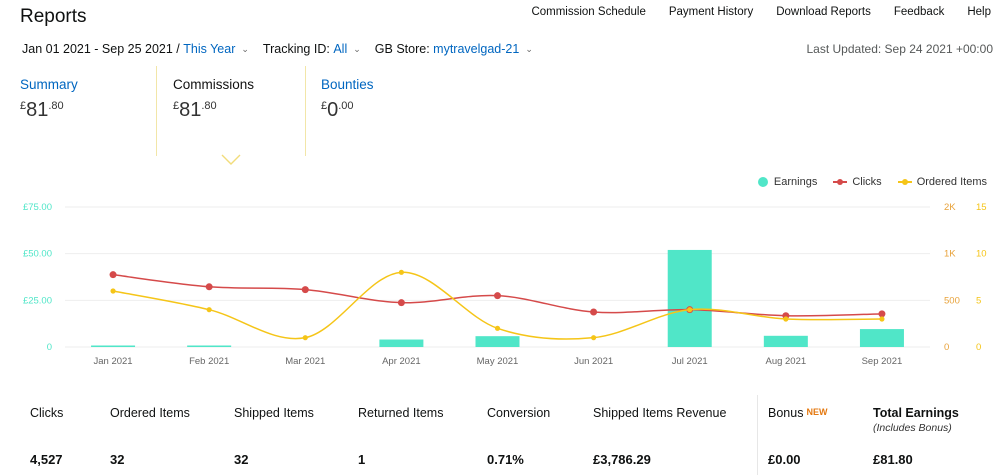 Image resolution: width=1005 pixels, height=475 pixels. What do you see at coordinates (231, 111) in the screenshot?
I see `tile-commissions: Commissions £81.80` at bounding box center [231, 111].